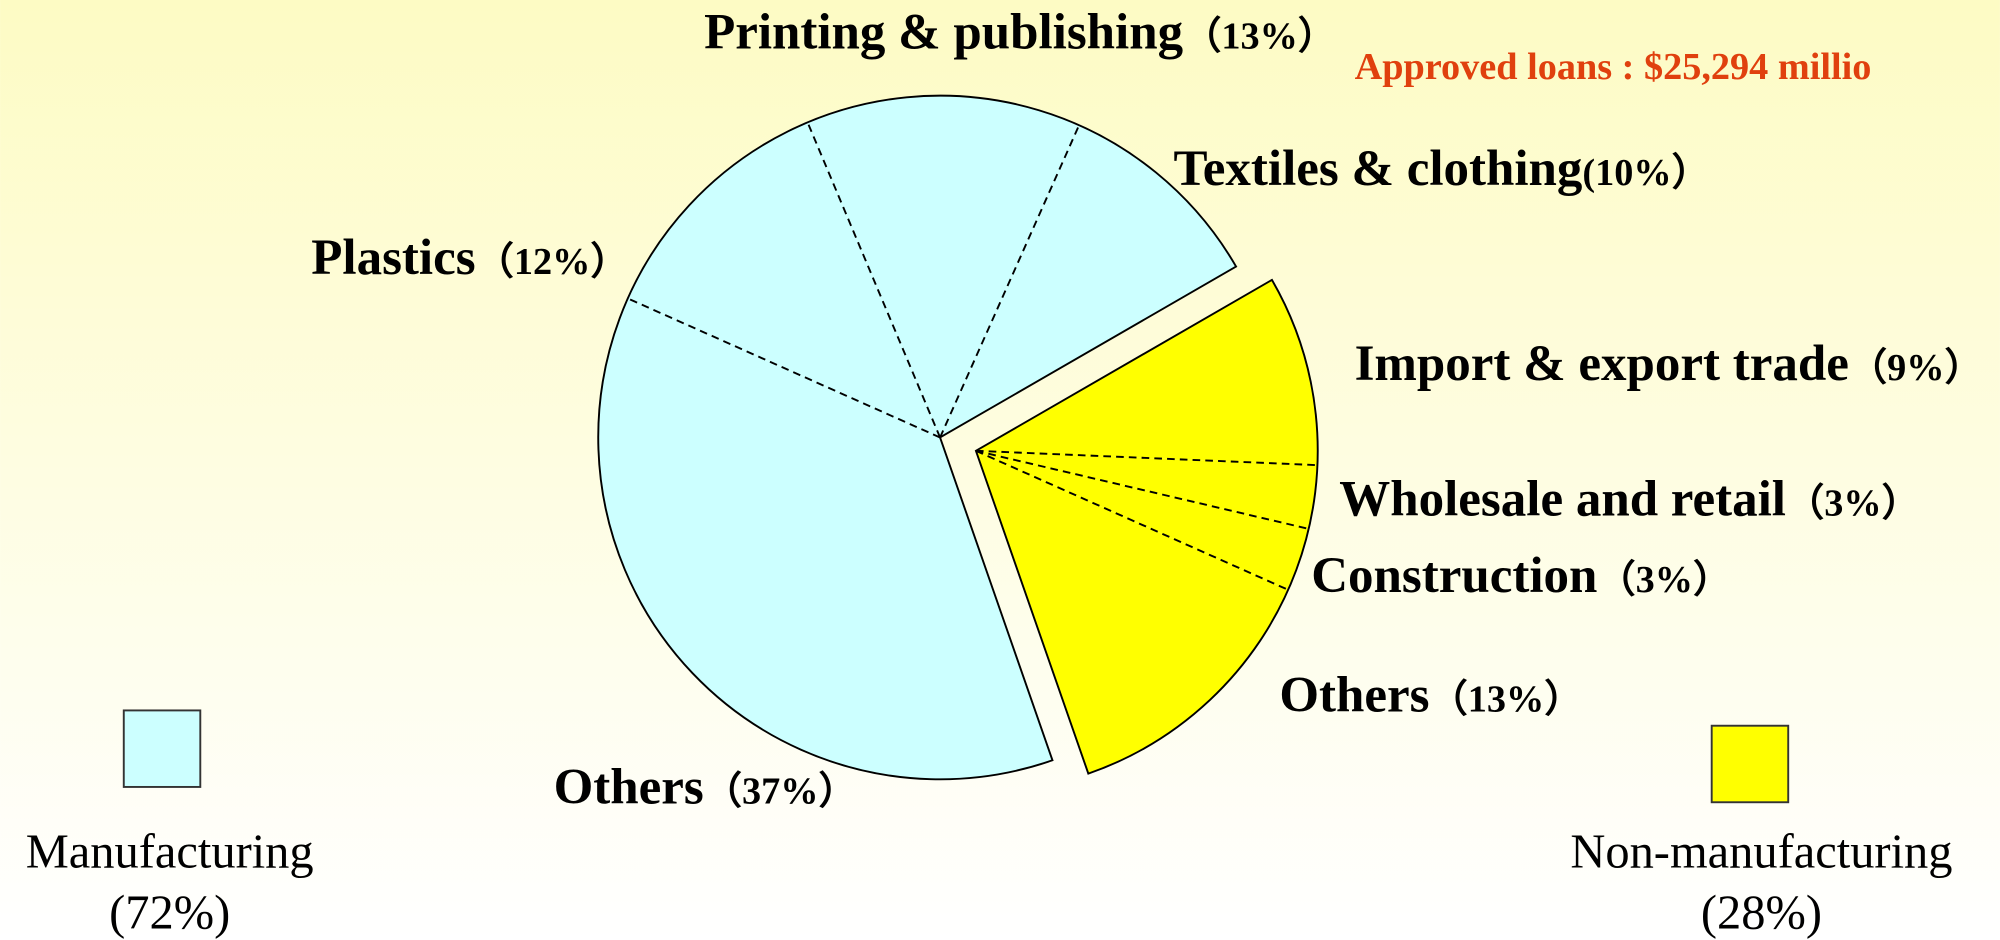  What do you see at coordinates (1646, 172) in the screenshot?
I see `slice-value-label: (10%）` at bounding box center [1646, 172].